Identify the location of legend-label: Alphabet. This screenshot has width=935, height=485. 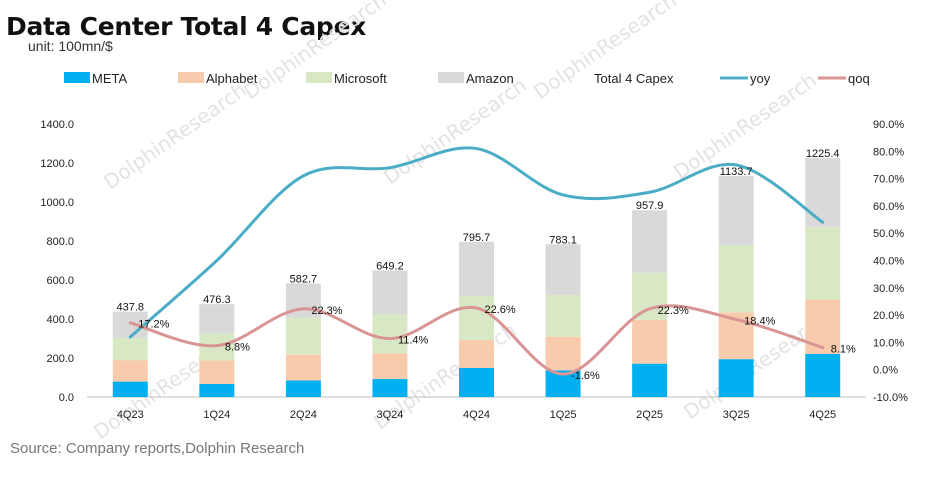
(232, 78).